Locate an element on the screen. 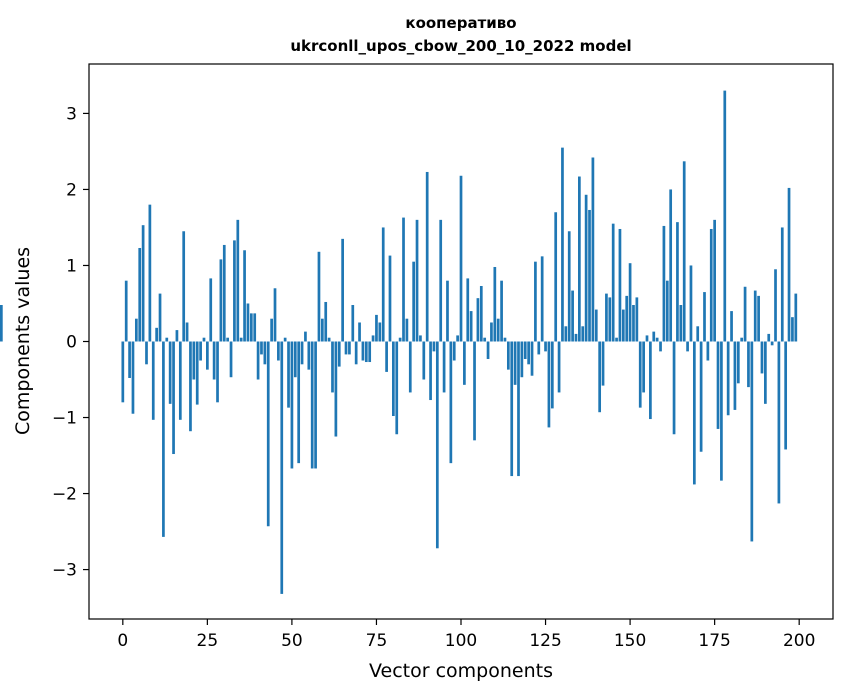 Image resolution: width=847 pixels, height=696 pixels. x-tick-label: 50 is located at coordinates (292, 641).